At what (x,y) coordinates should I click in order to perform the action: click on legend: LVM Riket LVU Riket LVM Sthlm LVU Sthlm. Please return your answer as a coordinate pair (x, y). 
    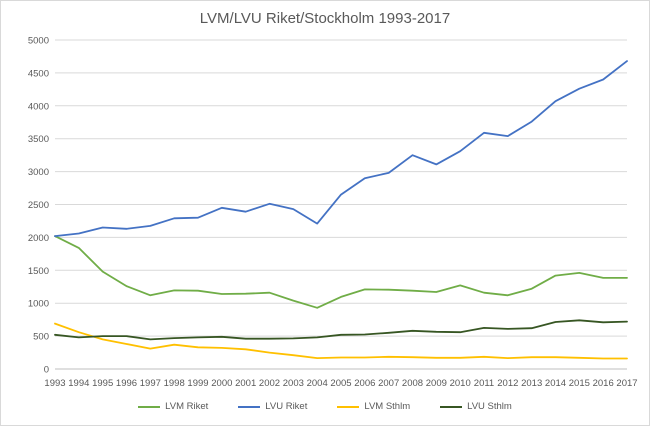
    Looking at the image, I should click on (325, 406).